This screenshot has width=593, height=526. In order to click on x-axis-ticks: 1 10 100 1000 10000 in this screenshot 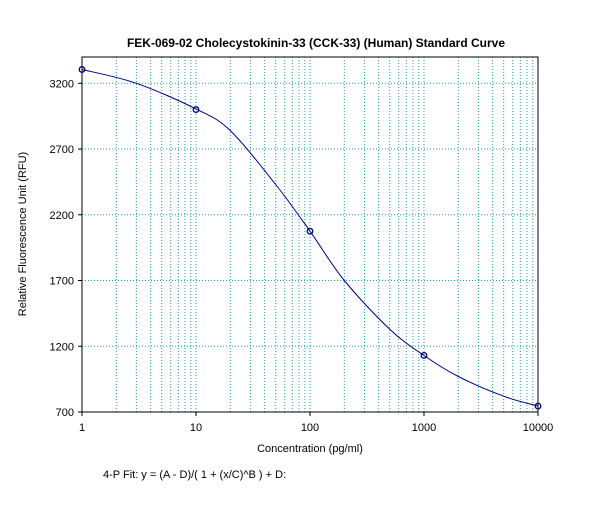, I will do `click(316, 423)`.